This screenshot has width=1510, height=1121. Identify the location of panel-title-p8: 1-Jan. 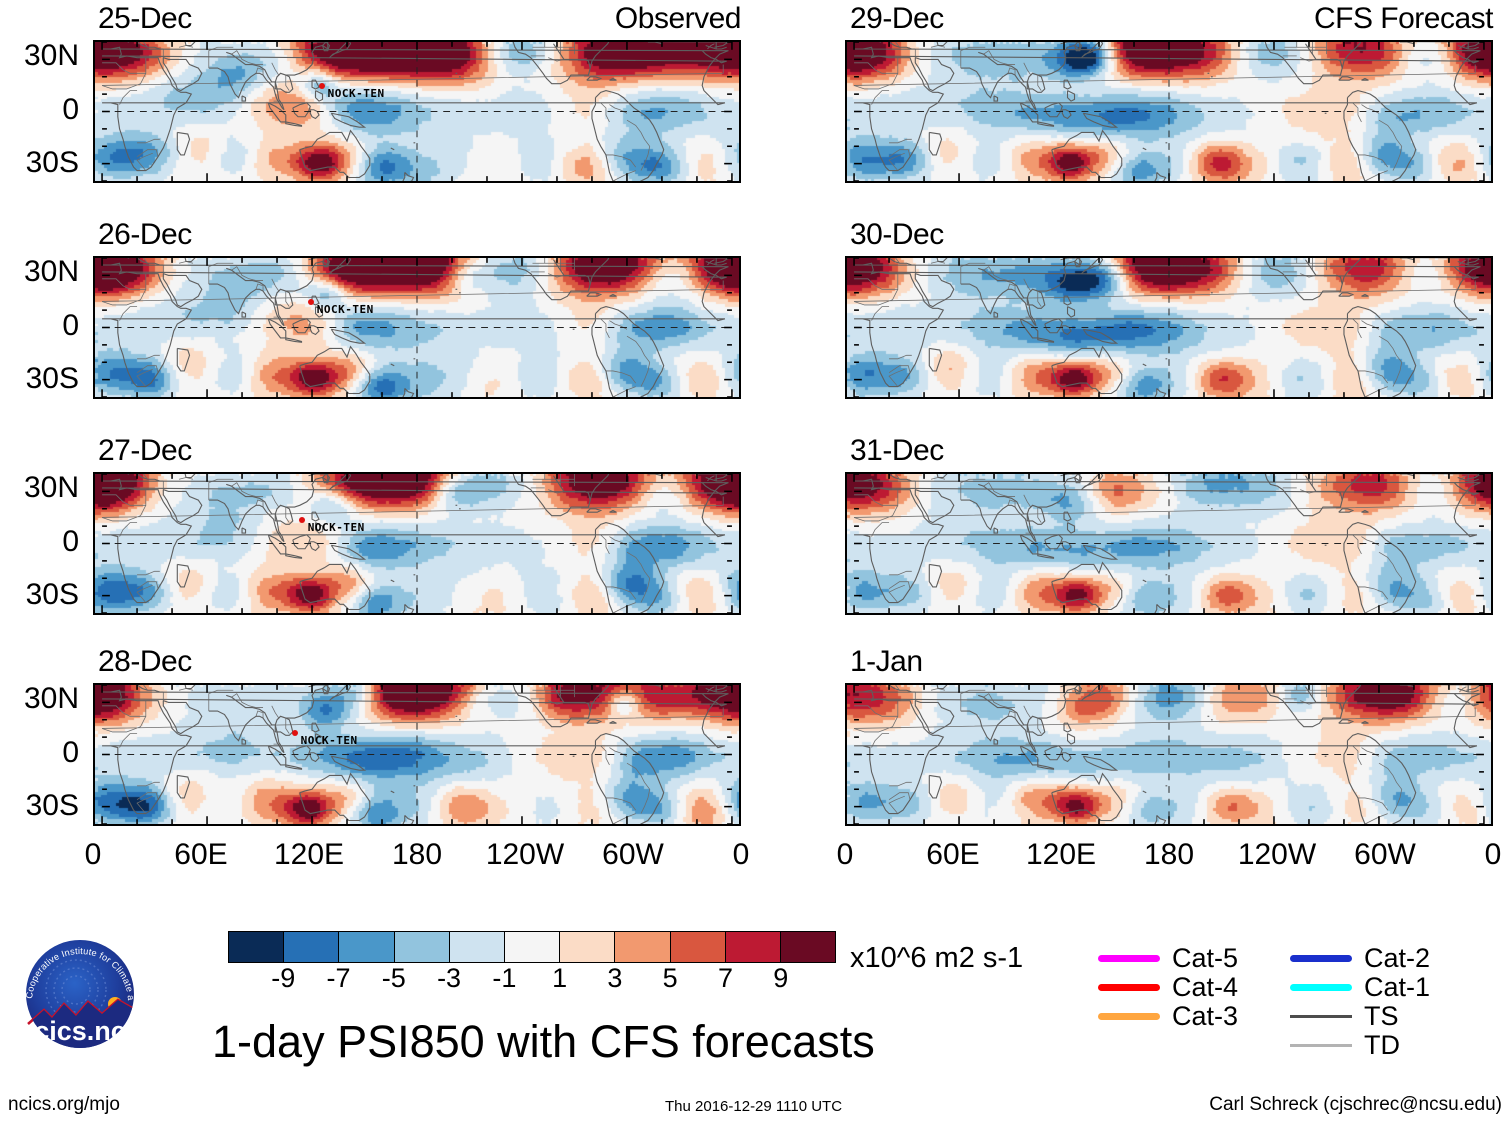
(886, 661).